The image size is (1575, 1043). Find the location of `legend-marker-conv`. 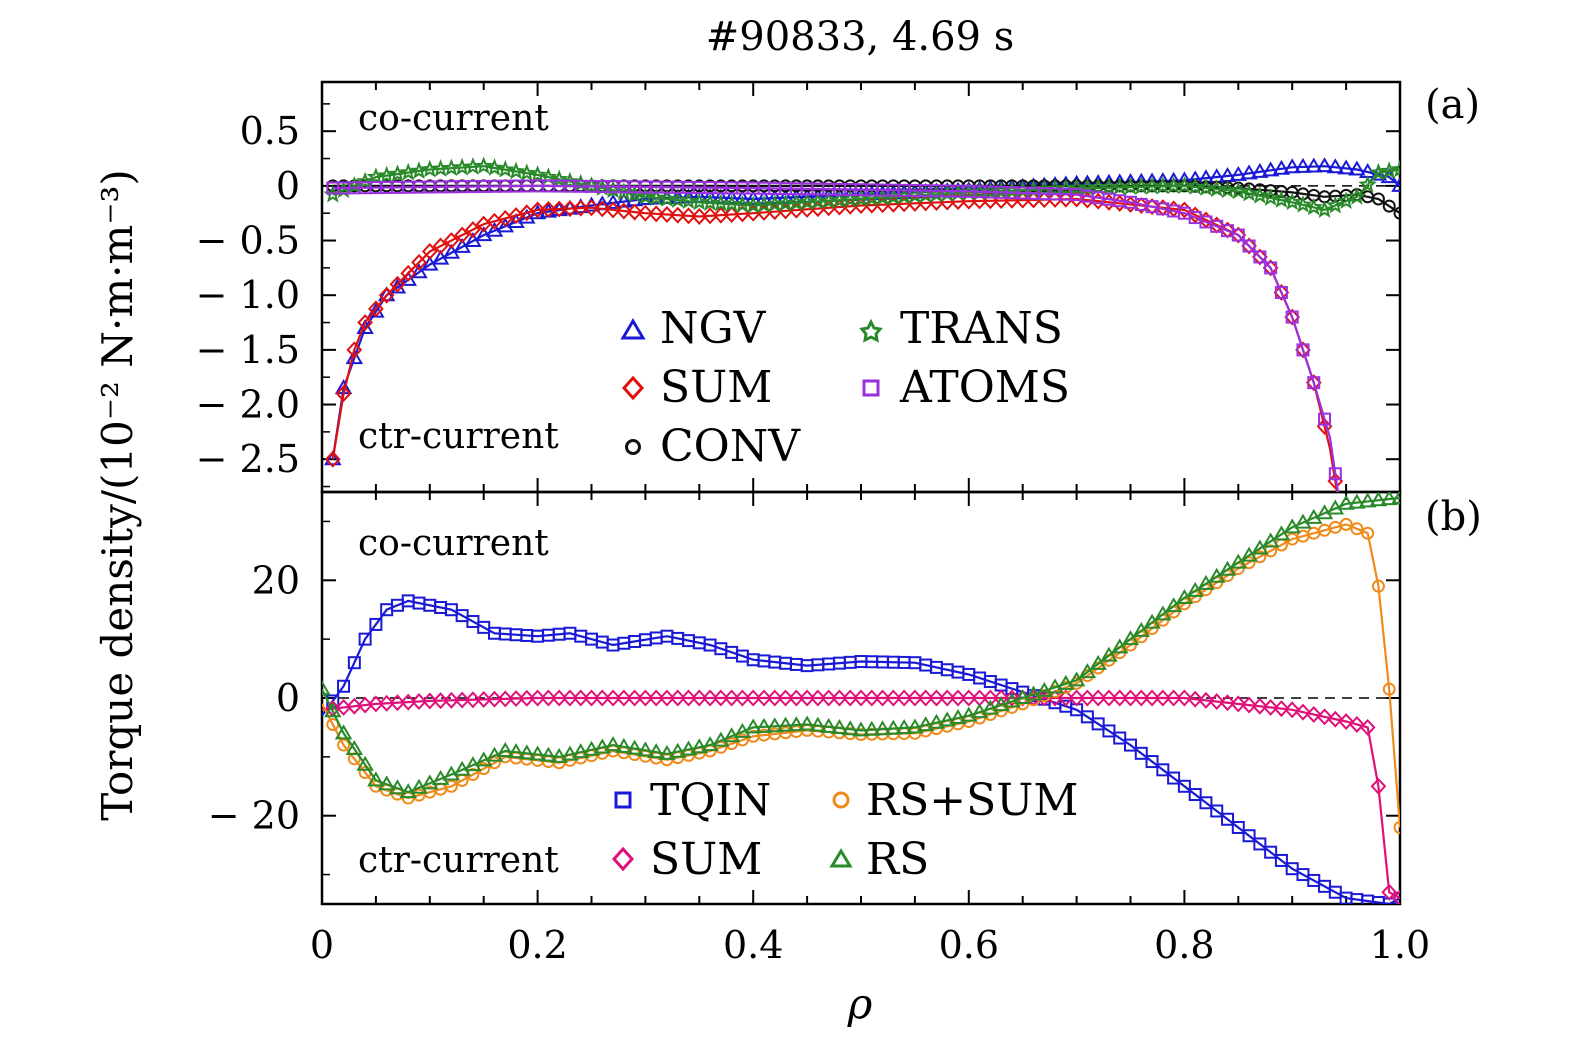

legend-marker-conv is located at coordinates (633, 447).